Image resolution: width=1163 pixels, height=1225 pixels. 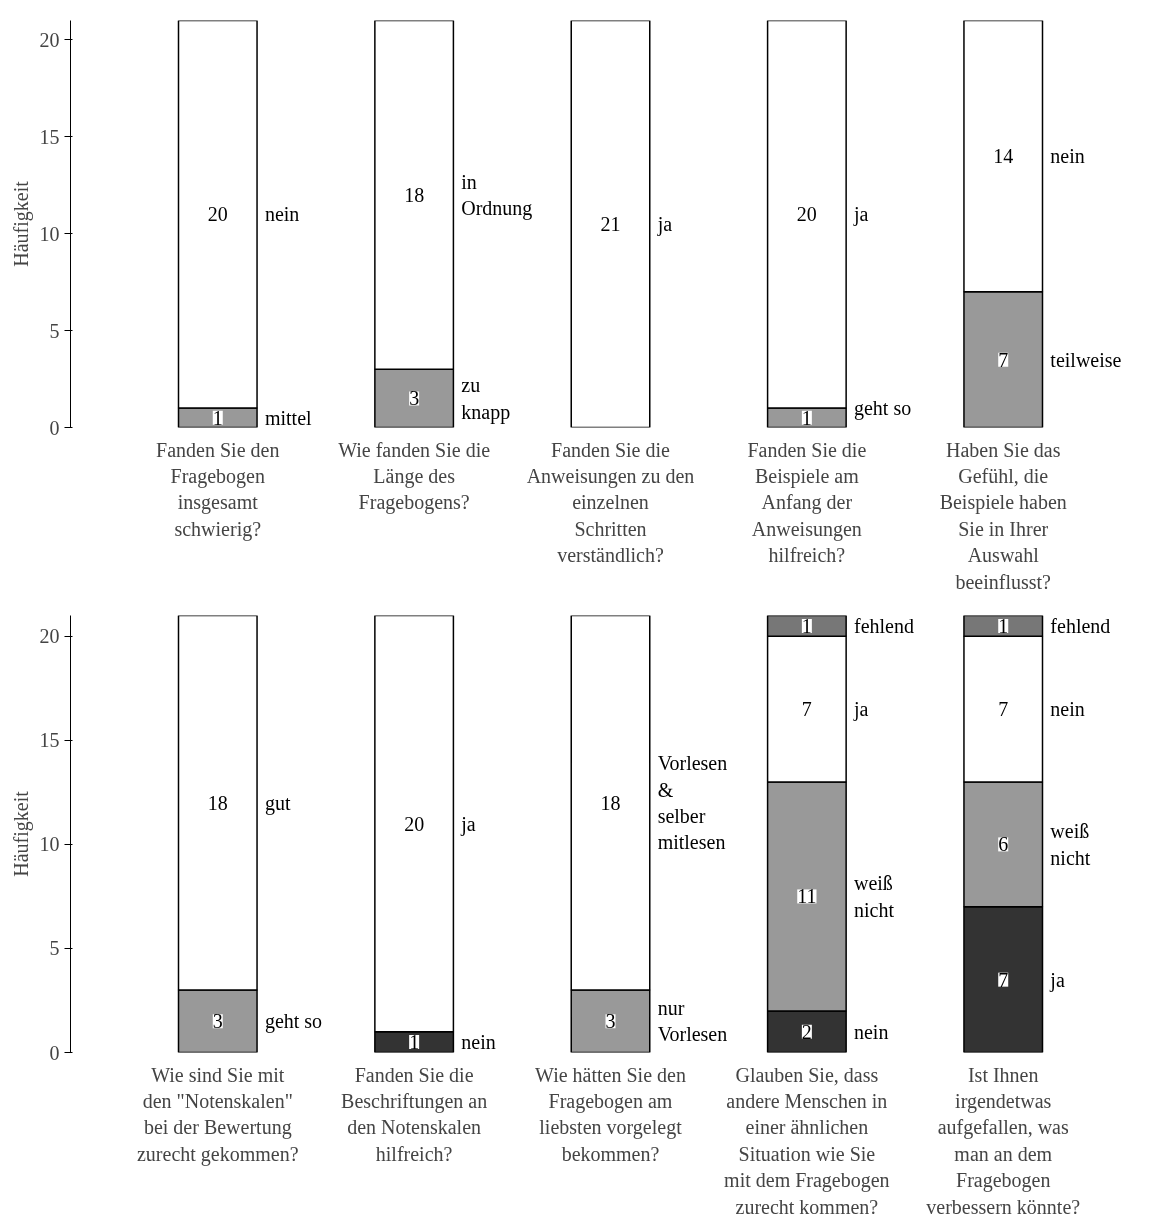 What do you see at coordinates (1086, 359) in the screenshot?
I see `annotation: teilweise` at bounding box center [1086, 359].